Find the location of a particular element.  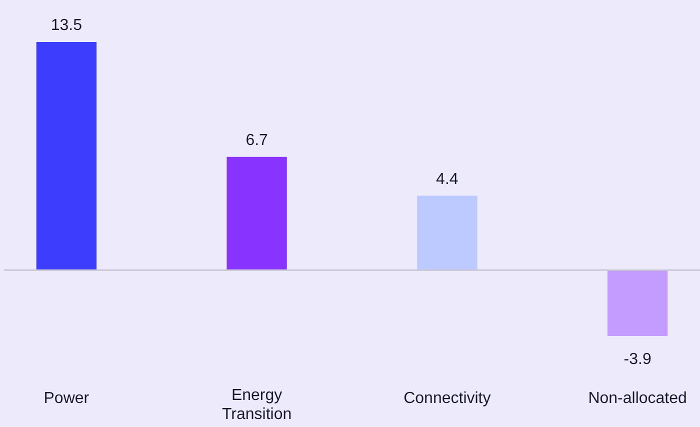

data-label: 6.7 is located at coordinates (257, 140).